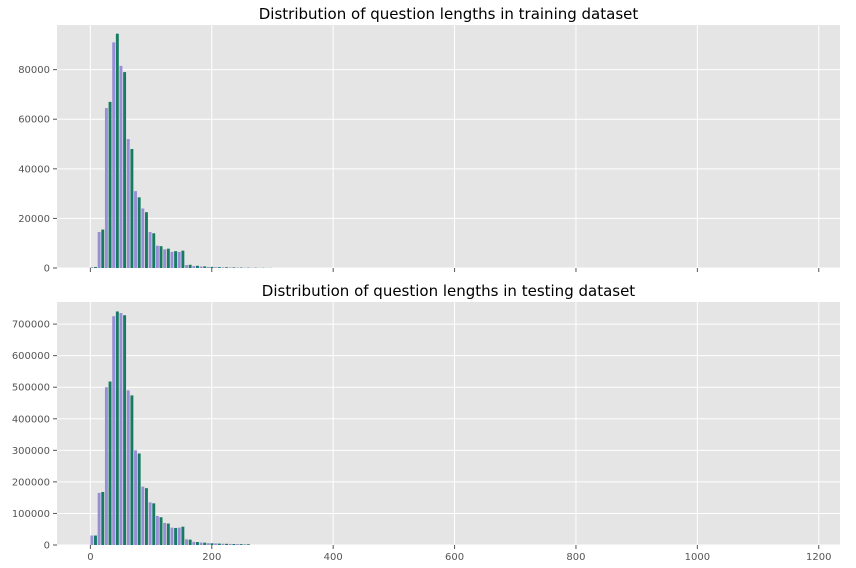 This screenshot has width=856, height=568. What do you see at coordinates (47, 546) in the screenshot?
I see `testing-y-tick-label: 0` at bounding box center [47, 546].